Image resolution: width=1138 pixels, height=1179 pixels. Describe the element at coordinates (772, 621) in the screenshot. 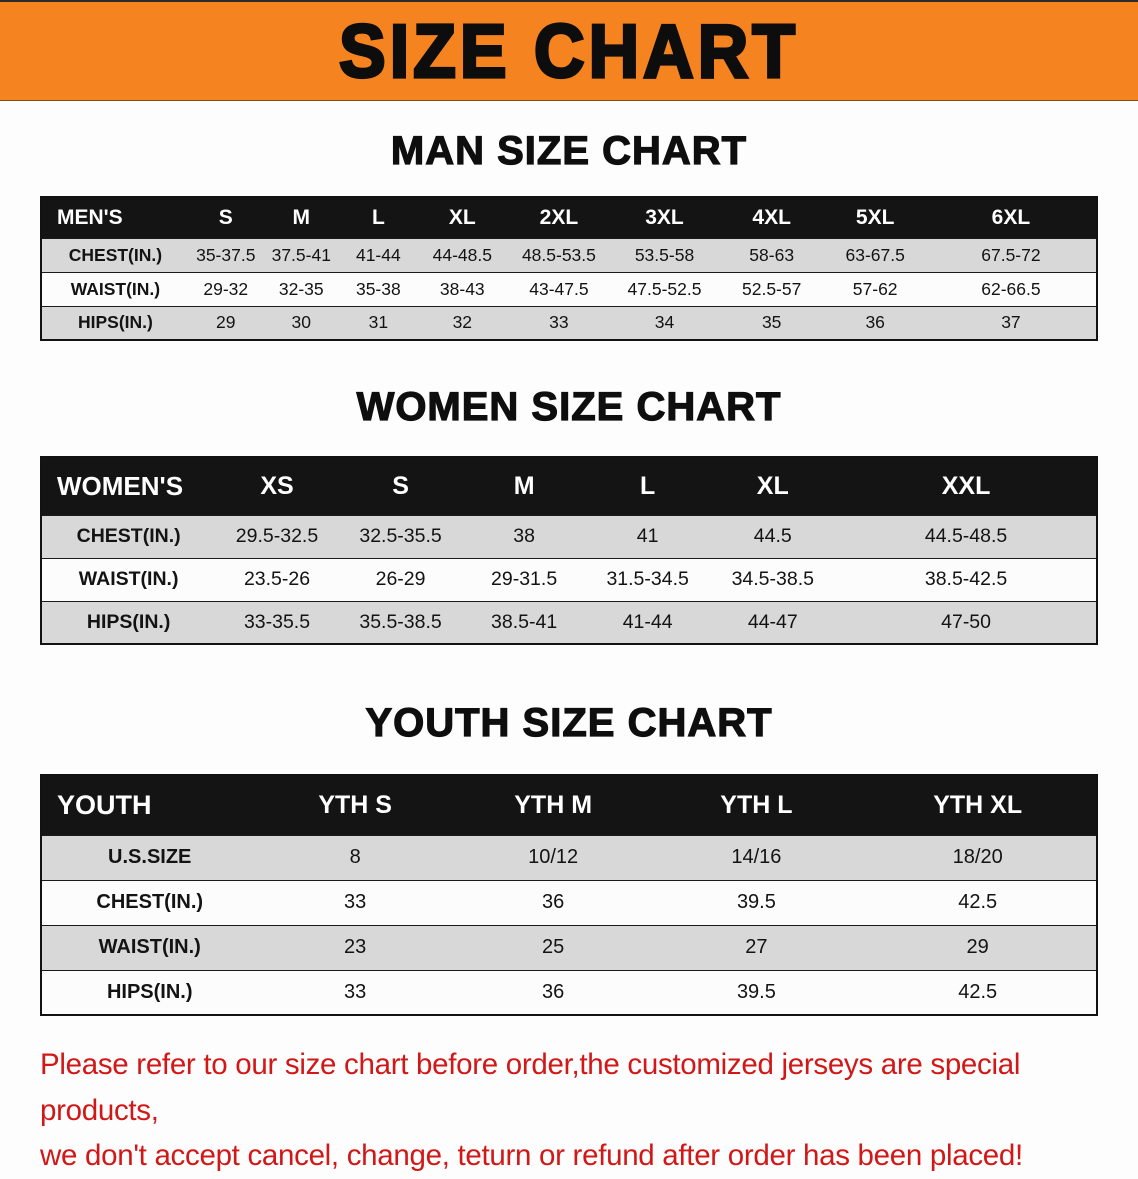

I see `table-cell: 44-47` at that location.